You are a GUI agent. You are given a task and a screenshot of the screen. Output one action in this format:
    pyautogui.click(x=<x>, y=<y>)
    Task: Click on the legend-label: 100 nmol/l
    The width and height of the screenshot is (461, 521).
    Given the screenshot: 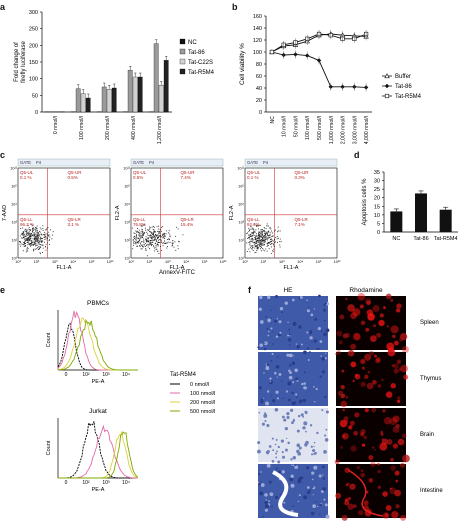 What is the action you would take?
    pyautogui.click(x=202, y=394)
    